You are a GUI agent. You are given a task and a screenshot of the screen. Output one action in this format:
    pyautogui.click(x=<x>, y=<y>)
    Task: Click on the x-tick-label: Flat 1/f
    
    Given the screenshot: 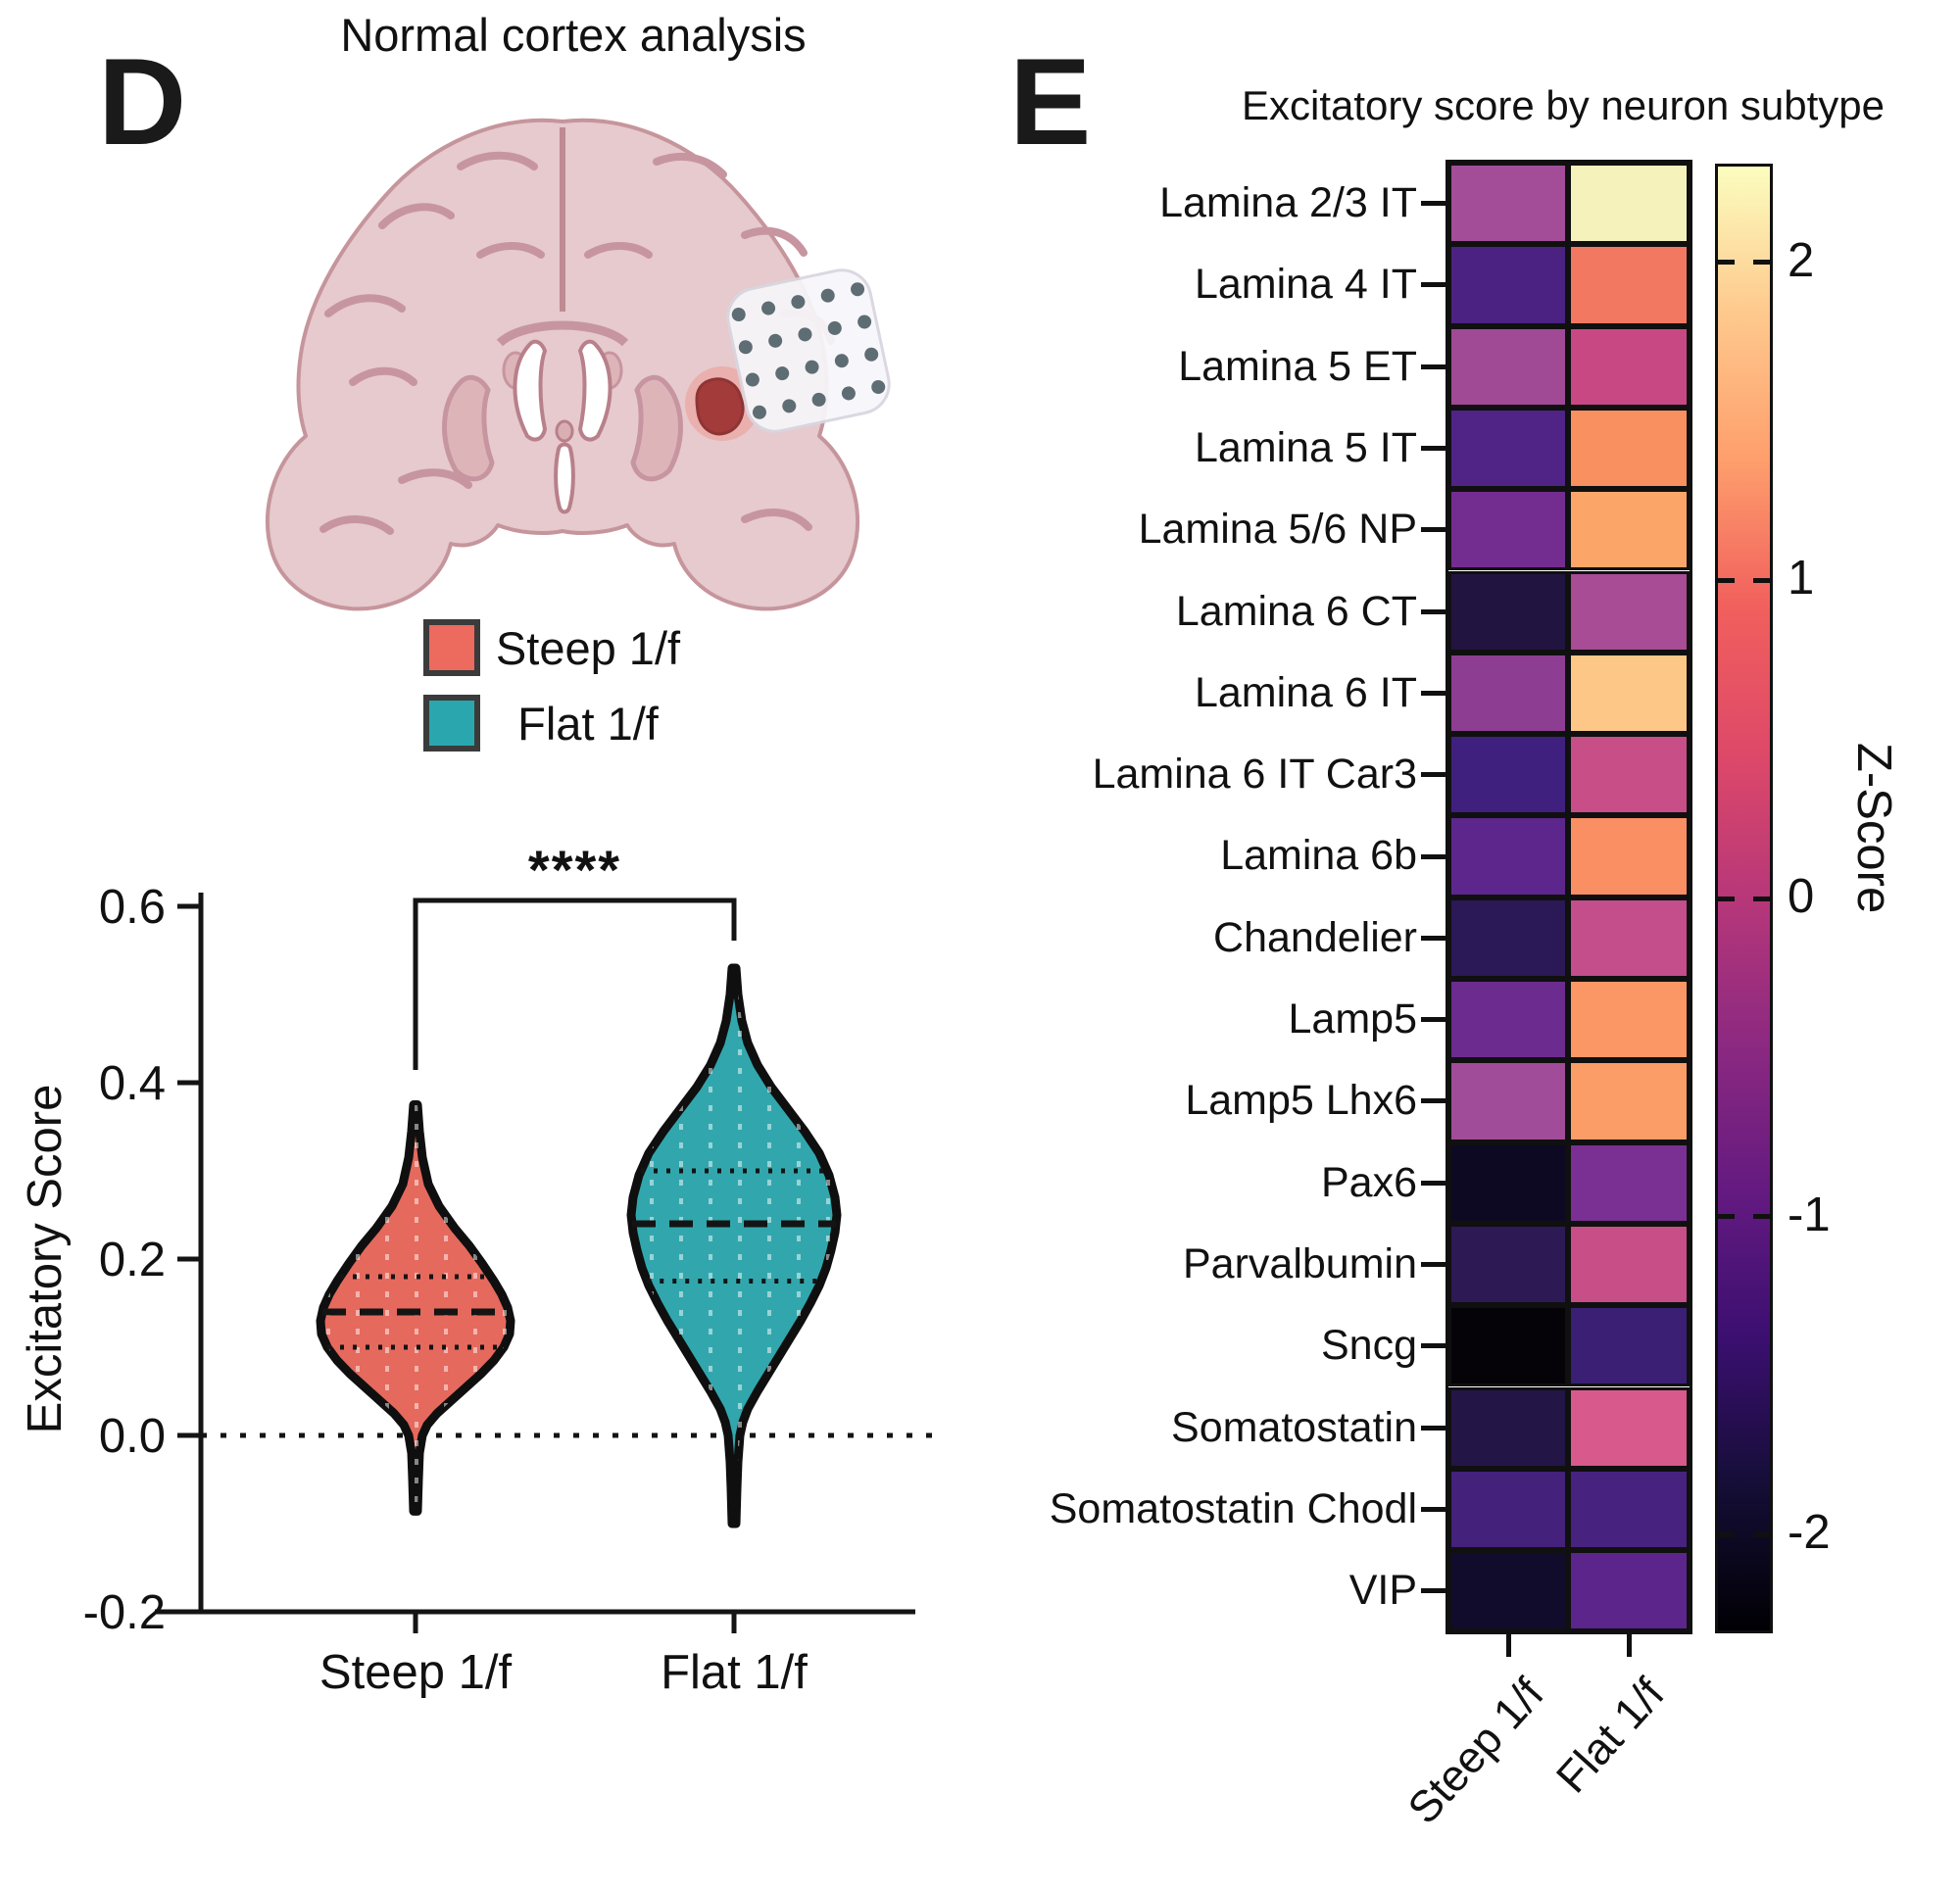 What is the action you would take?
    pyautogui.click(x=734, y=1672)
    